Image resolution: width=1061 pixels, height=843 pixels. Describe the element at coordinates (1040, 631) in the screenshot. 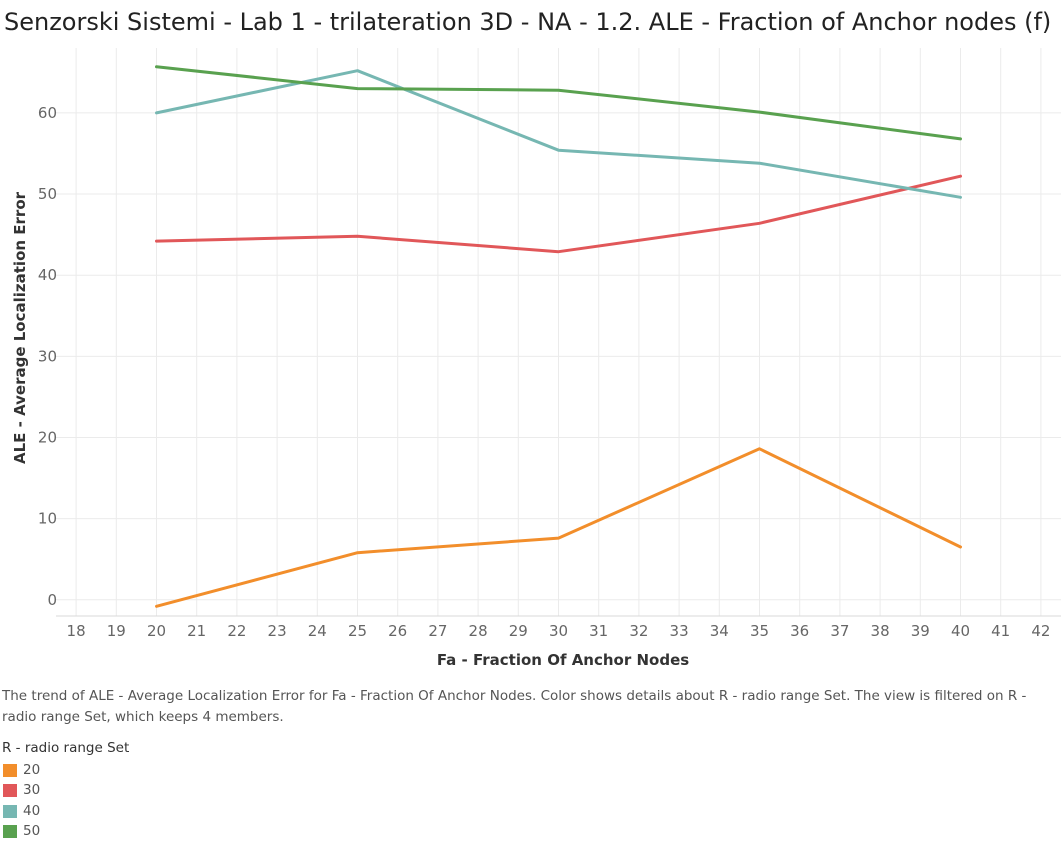

I see `x-tick-label: 42` at that location.